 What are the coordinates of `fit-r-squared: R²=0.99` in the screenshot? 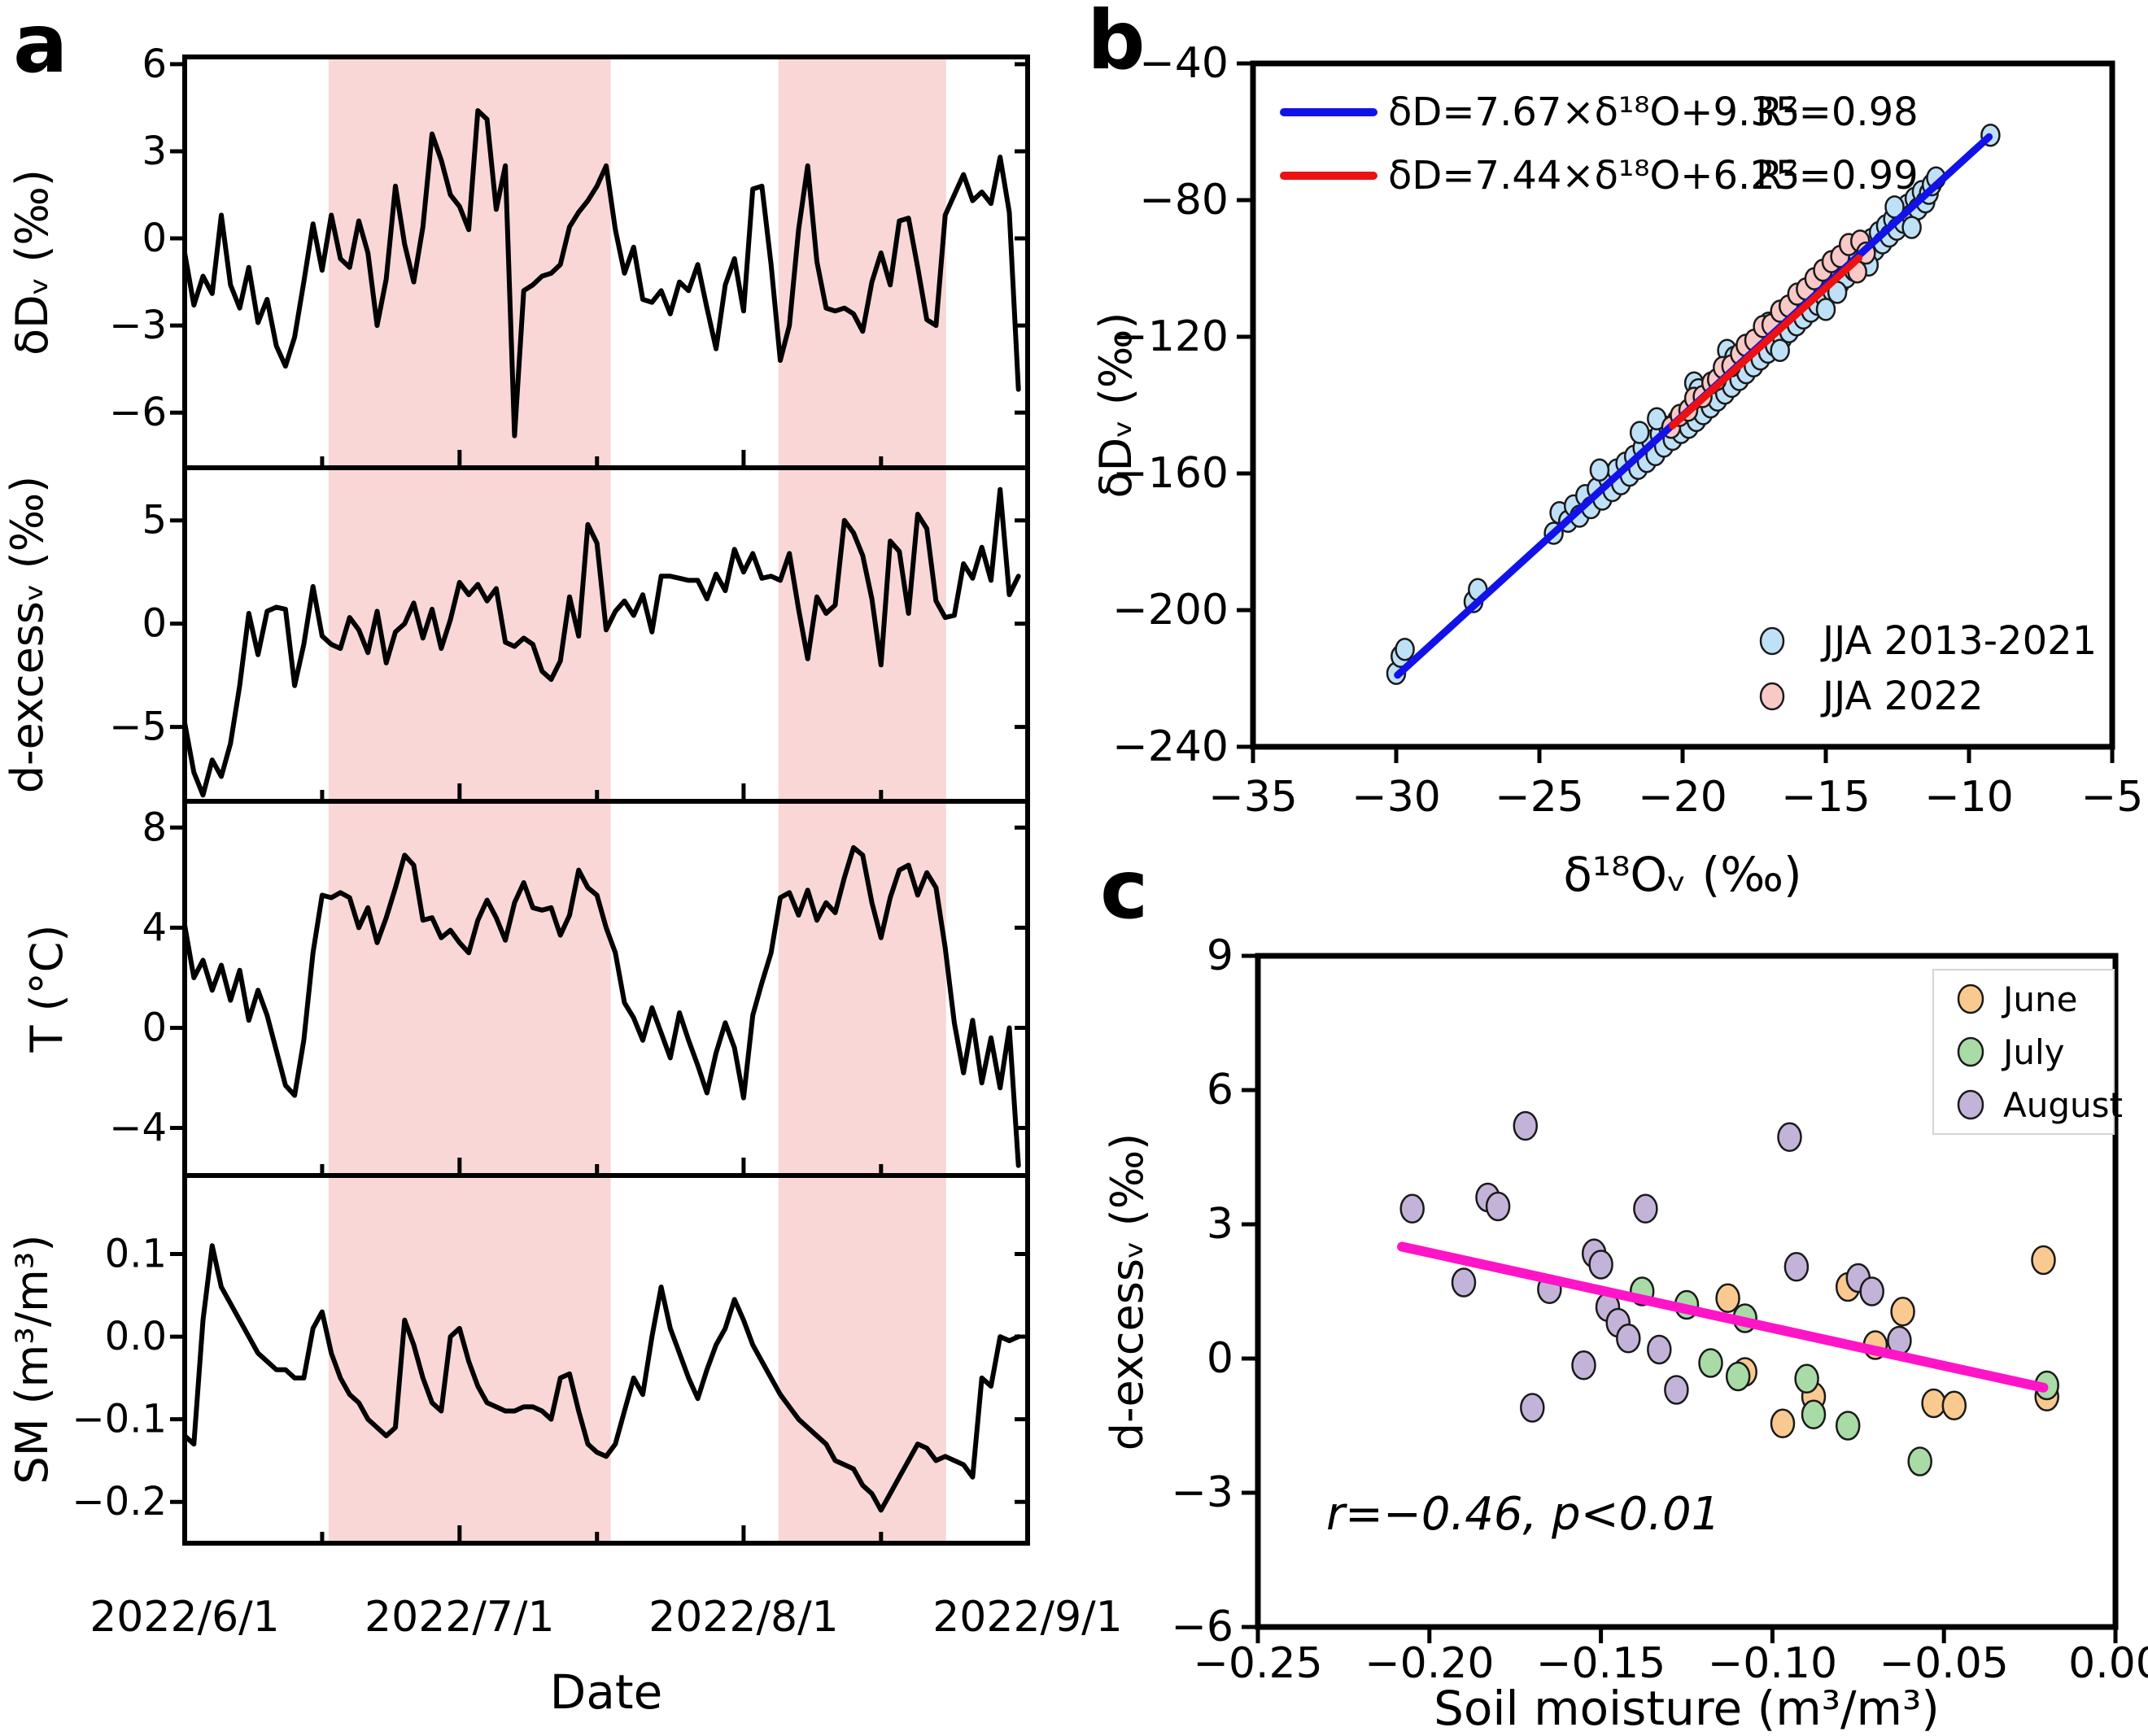 It's located at (1837, 175).